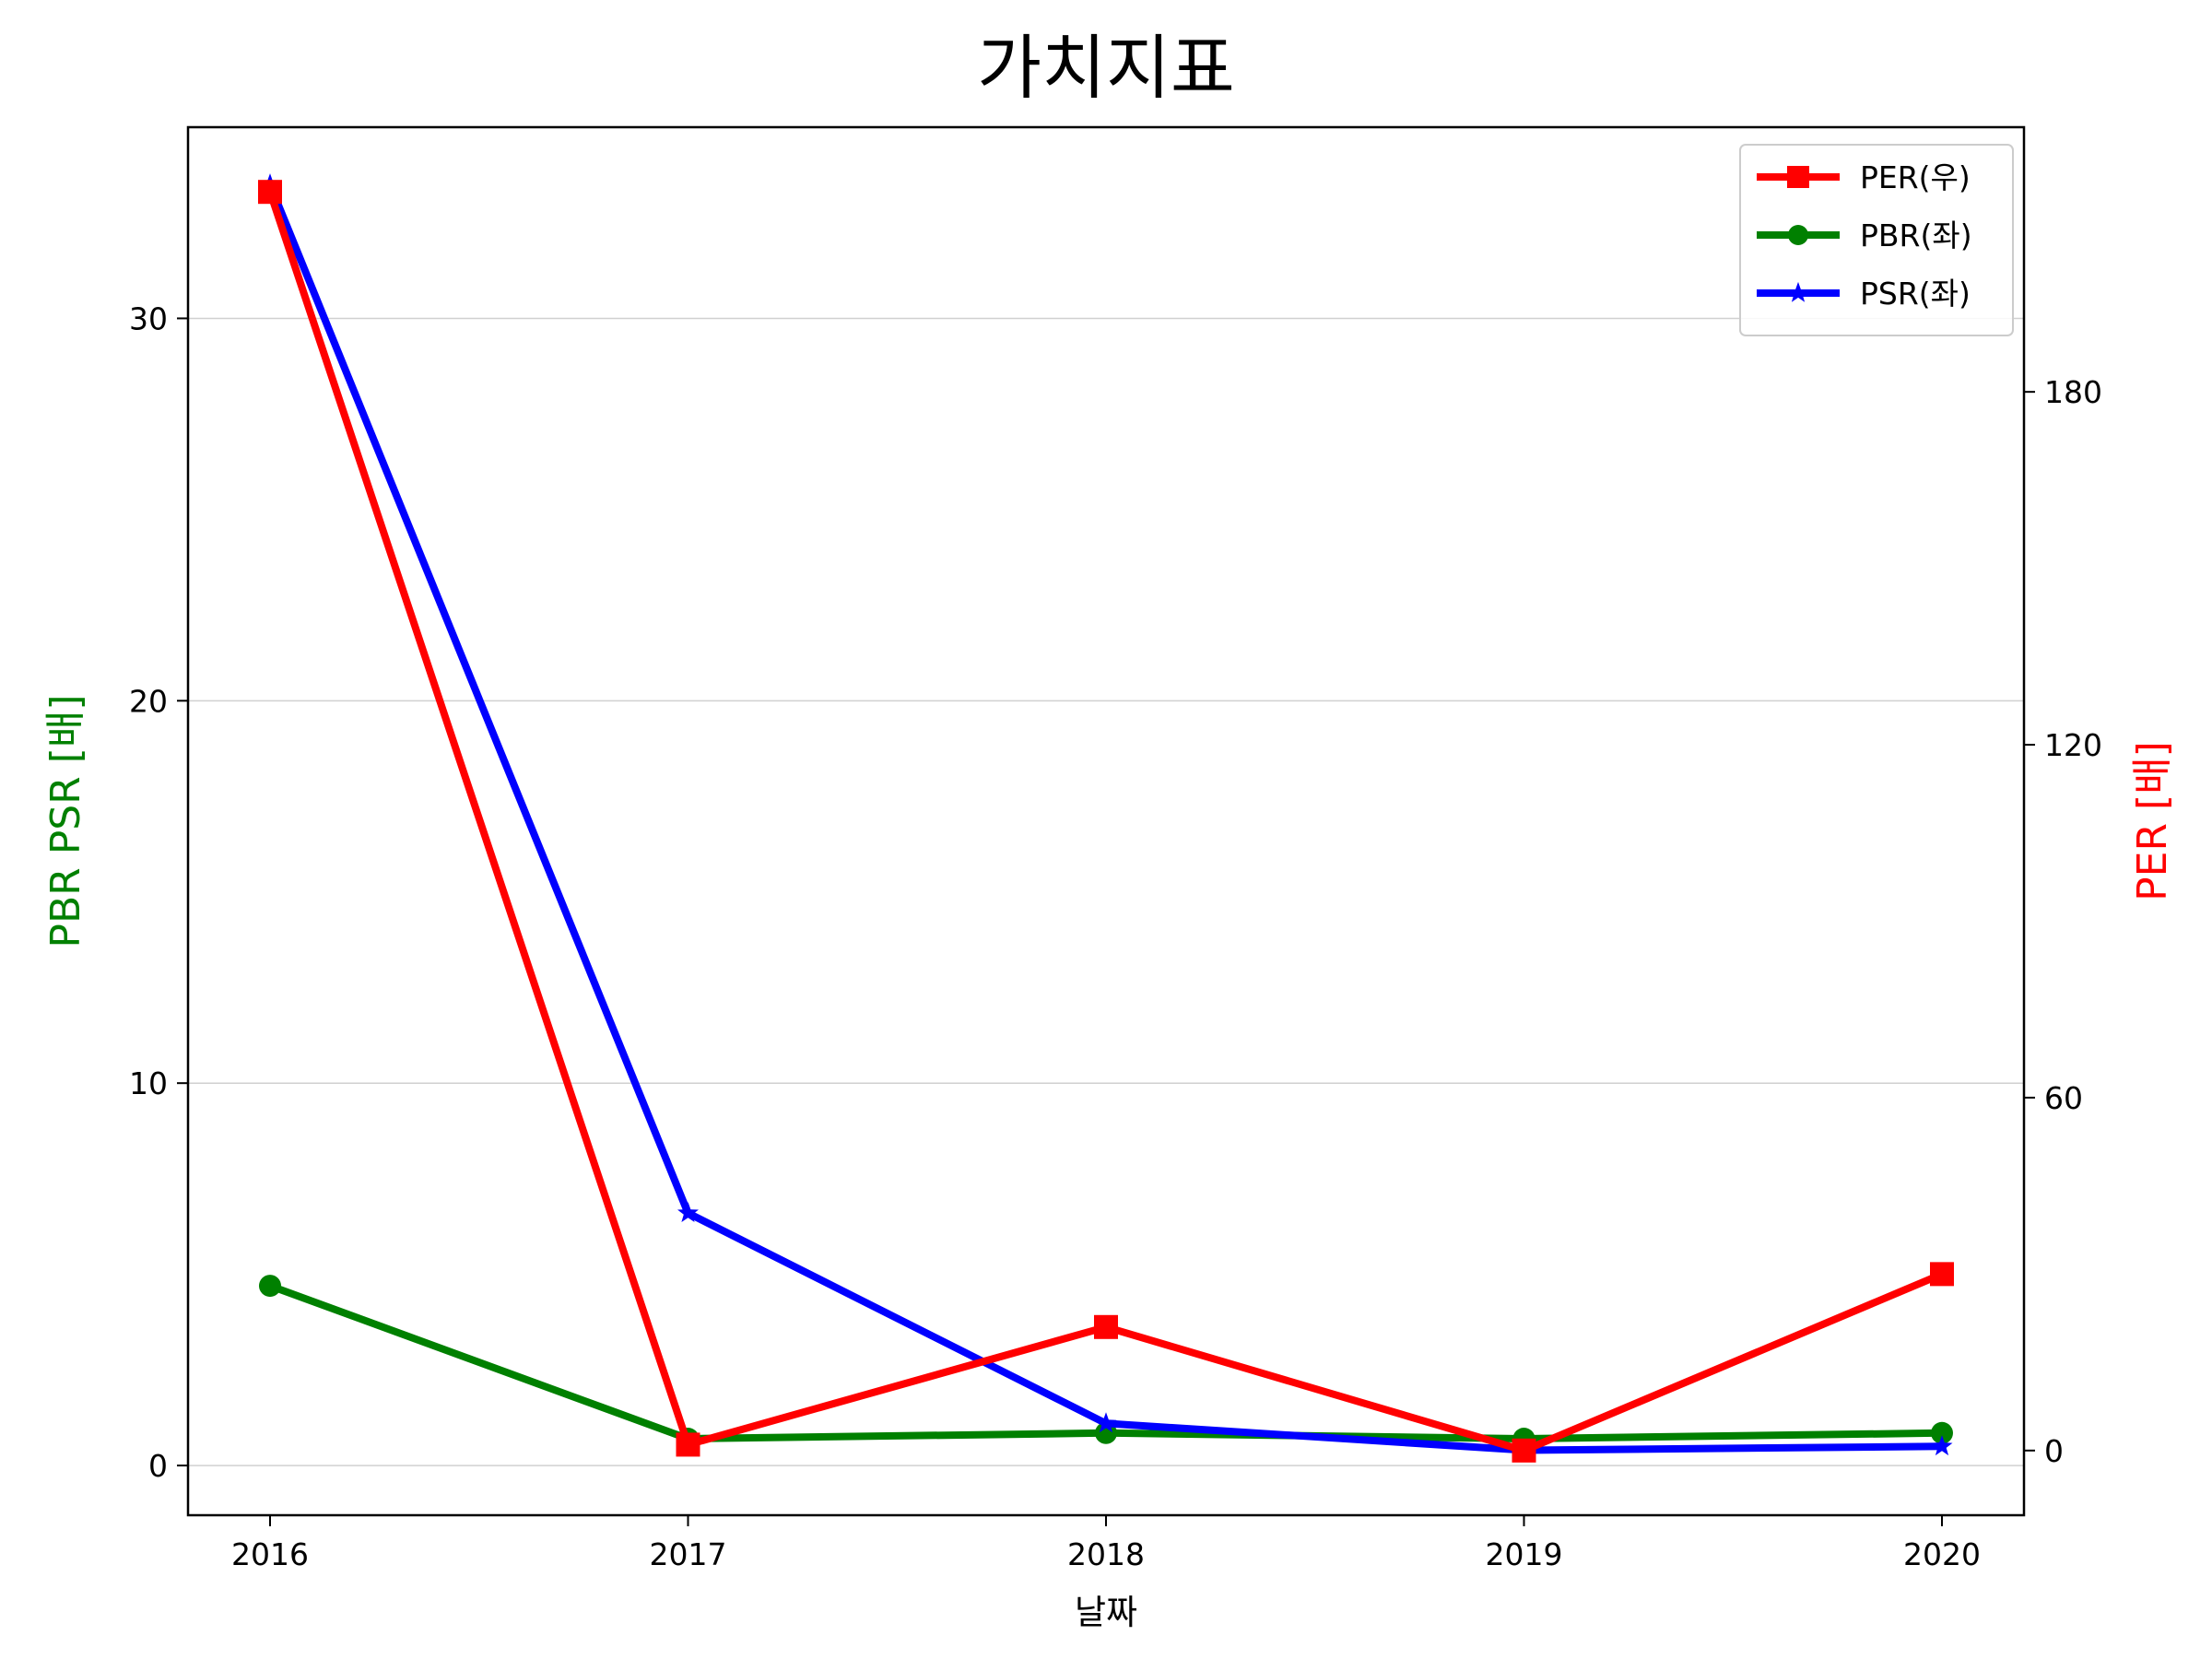  What do you see at coordinates (270, 1554) in the screenshot?
I see `x-tick-label: 2016` at bounding box center [270, 1554].